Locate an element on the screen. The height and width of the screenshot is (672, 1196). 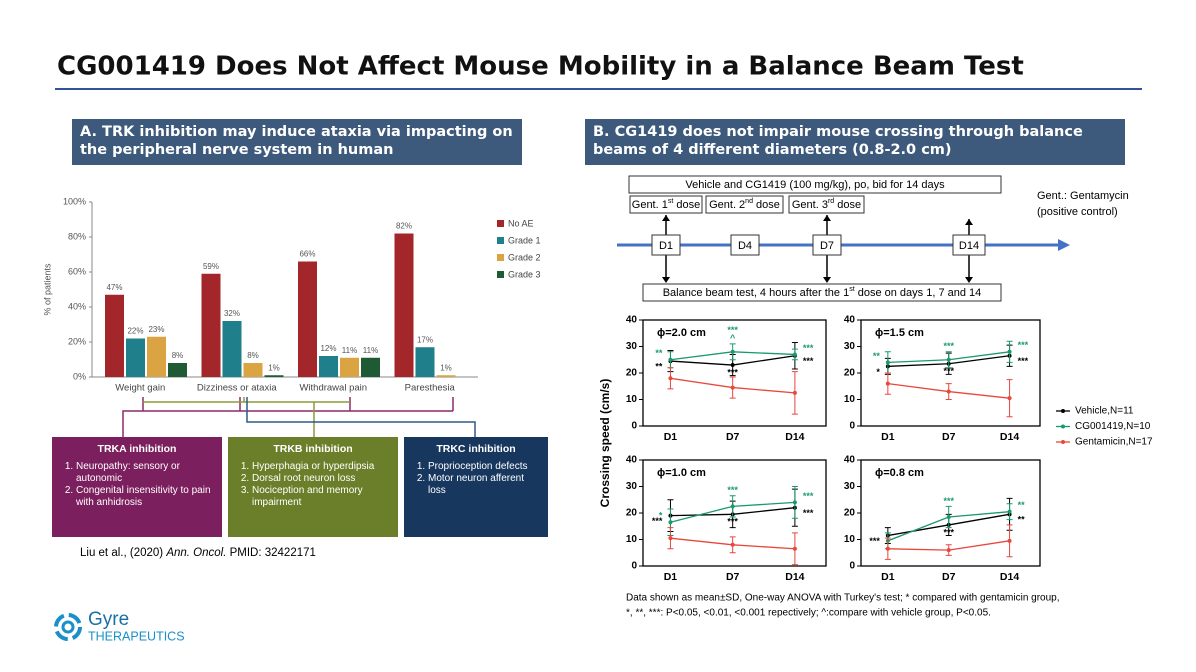
value-label: 8% is located at coordinates (178, 355).